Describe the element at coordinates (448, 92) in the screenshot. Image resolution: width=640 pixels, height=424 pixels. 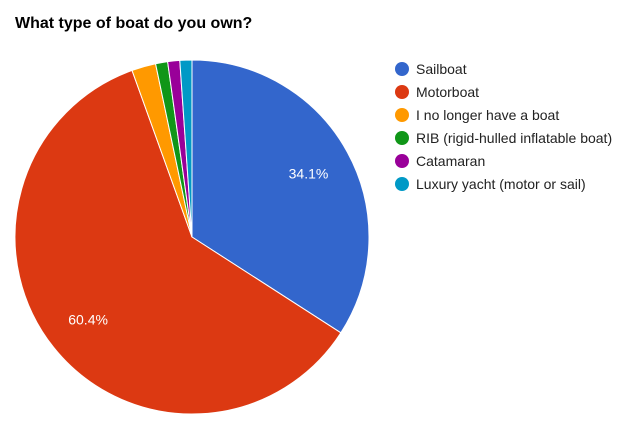
I see `legend-label: Motorboat` at that location.